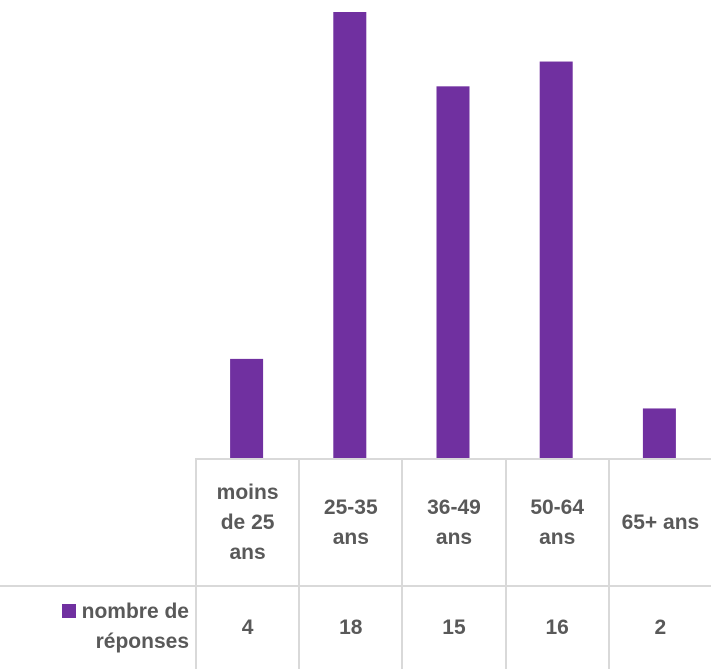  Describe the element at coordinates (350, 627) in the screenshot. I see `table-value: 18` at that location.